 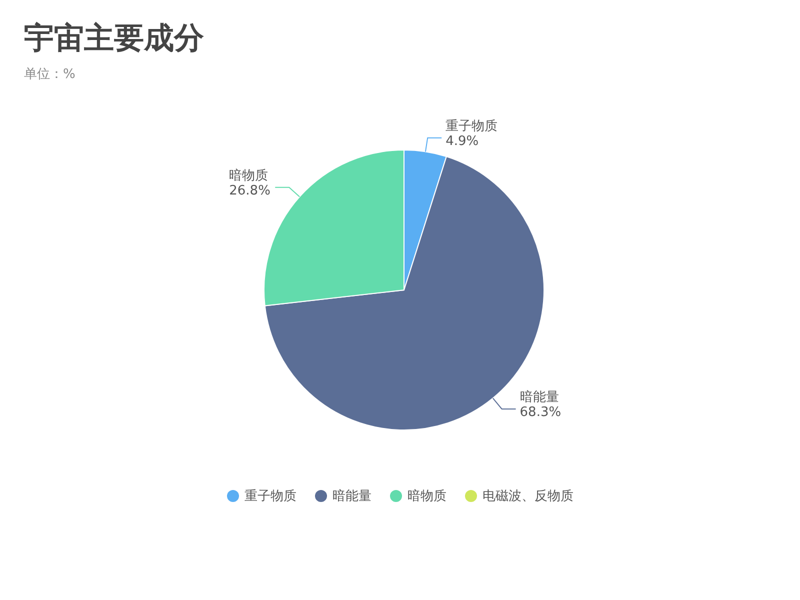 What do you see at coordinates (50, 74) in the screenshot?
I see `text: 单位：%` at bounding box center [50, 74].